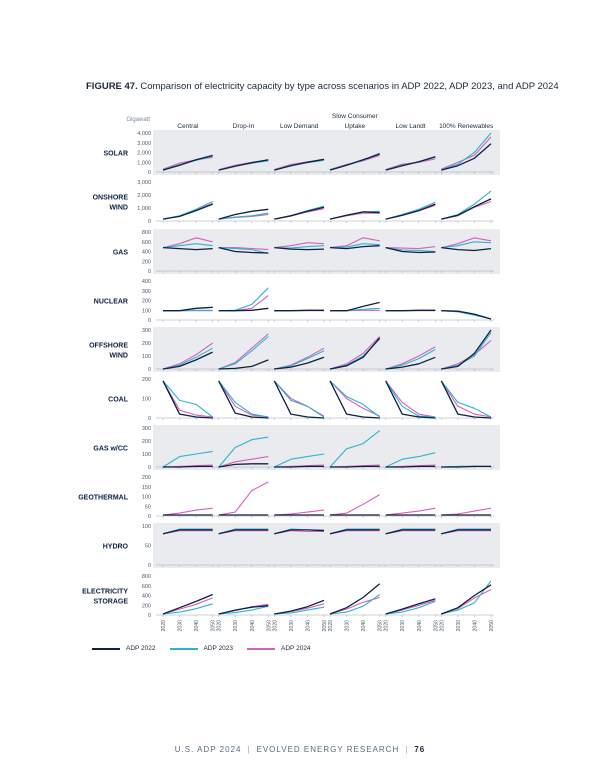  I want to click on row-label-gas-w-cc: GAS w/CC, so click(110, 449).